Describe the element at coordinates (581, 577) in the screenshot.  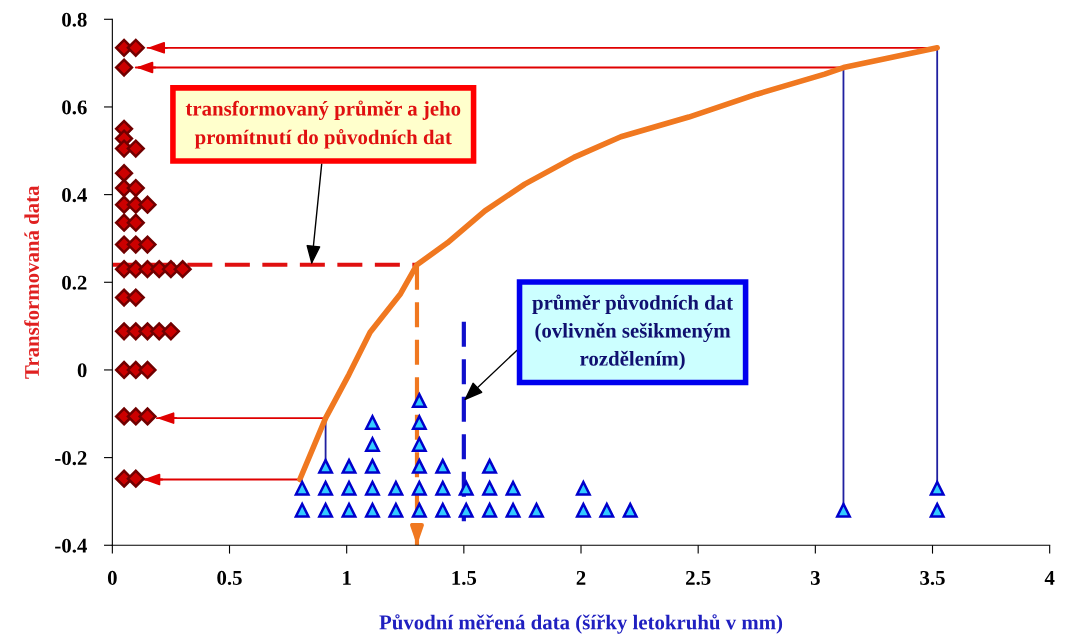
I see `x-tick-label: 2` at that location.